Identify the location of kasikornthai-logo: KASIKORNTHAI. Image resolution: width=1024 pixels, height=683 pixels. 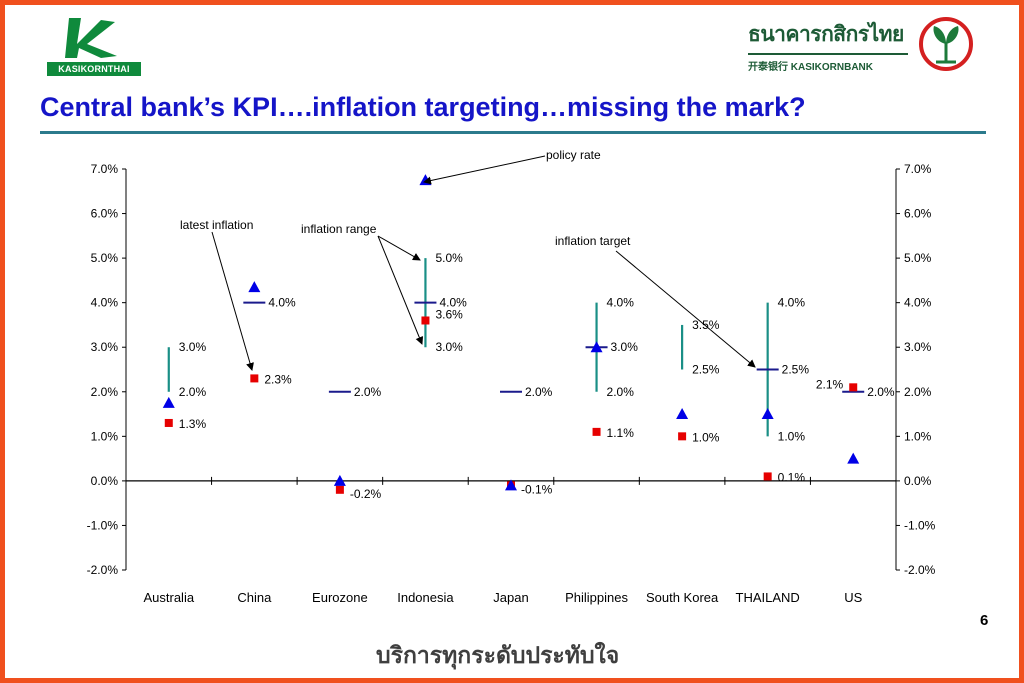
(94, 45).